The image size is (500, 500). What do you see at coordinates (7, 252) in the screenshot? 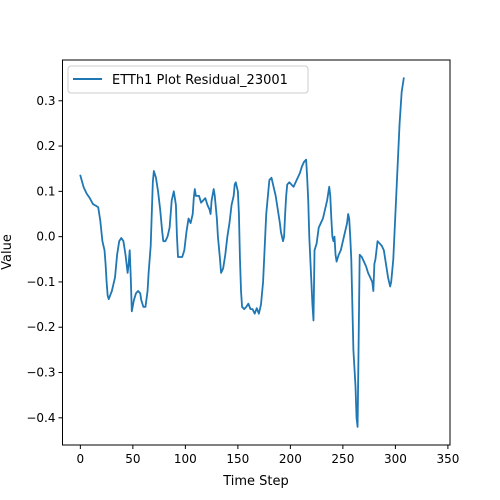
I see `y-axis-label: Value` at bounding box center [7, 252].